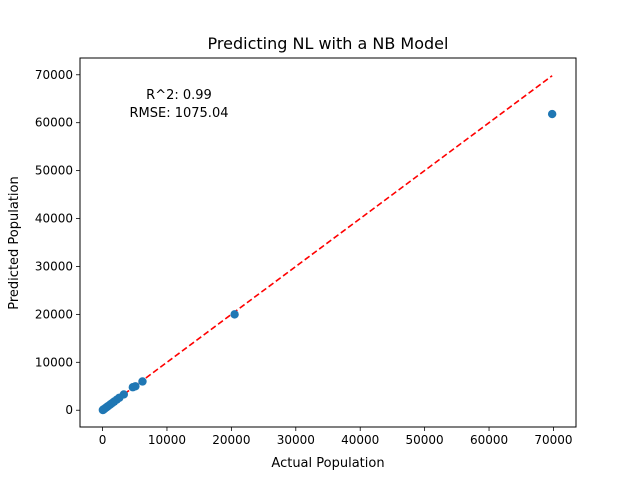  I want to click on x-axis-label: Actual Population, so click(327, 463).